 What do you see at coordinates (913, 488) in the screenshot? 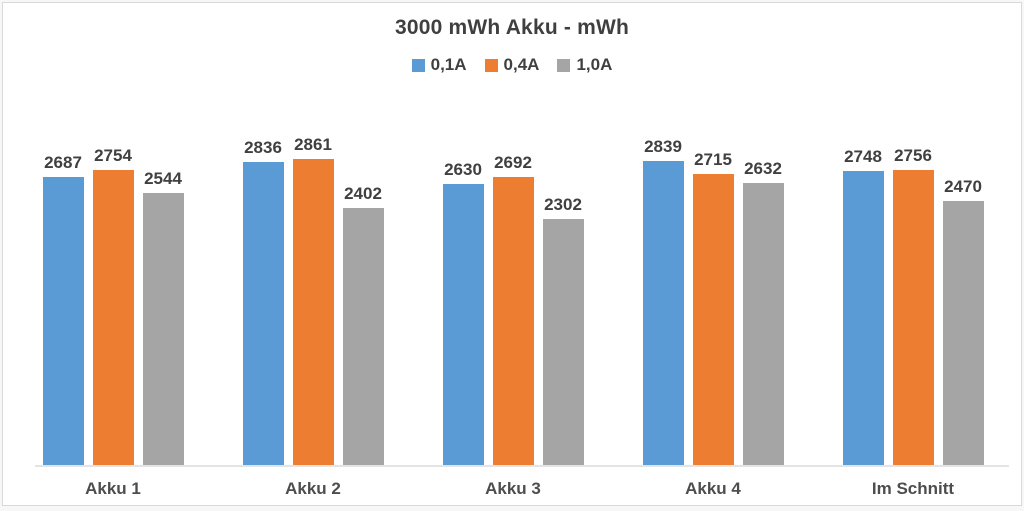
I see `category-label: Im Schnitt` at bounding box center [913, 488].